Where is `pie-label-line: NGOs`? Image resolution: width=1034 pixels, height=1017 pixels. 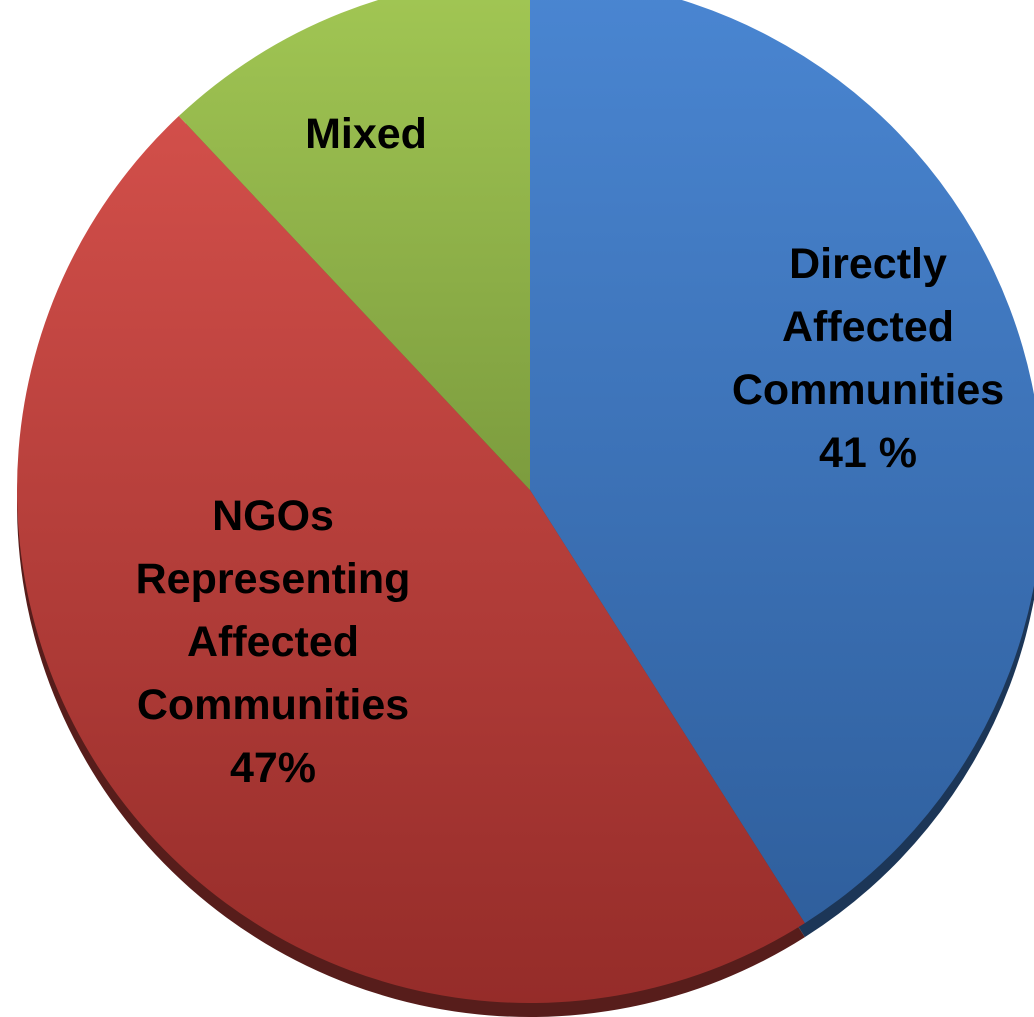
pie-label-line: NGOs is located at coordinates (273, 516).